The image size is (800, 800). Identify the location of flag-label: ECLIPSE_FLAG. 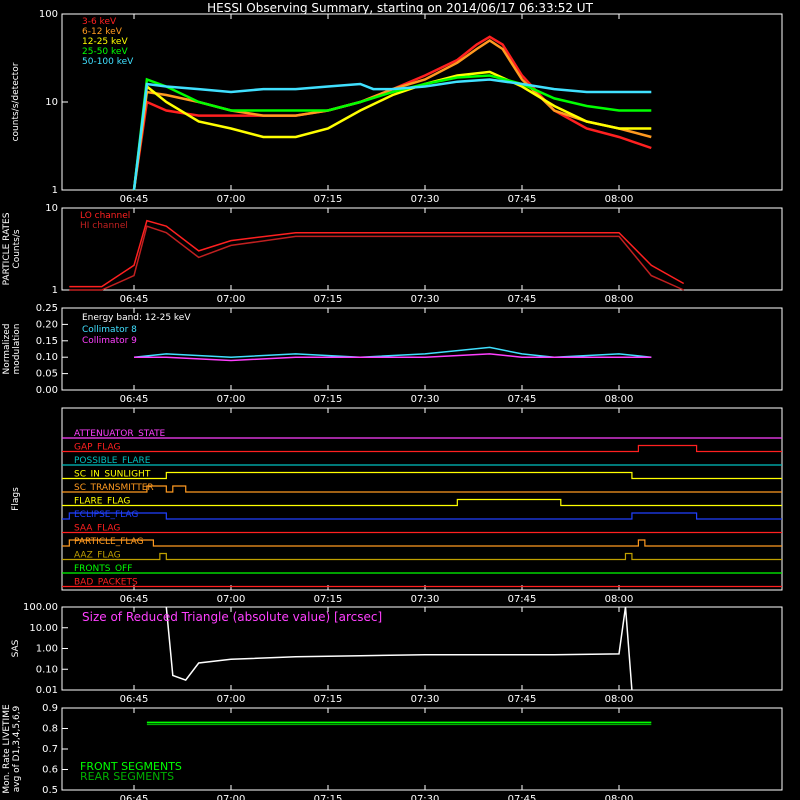
(106, 515).